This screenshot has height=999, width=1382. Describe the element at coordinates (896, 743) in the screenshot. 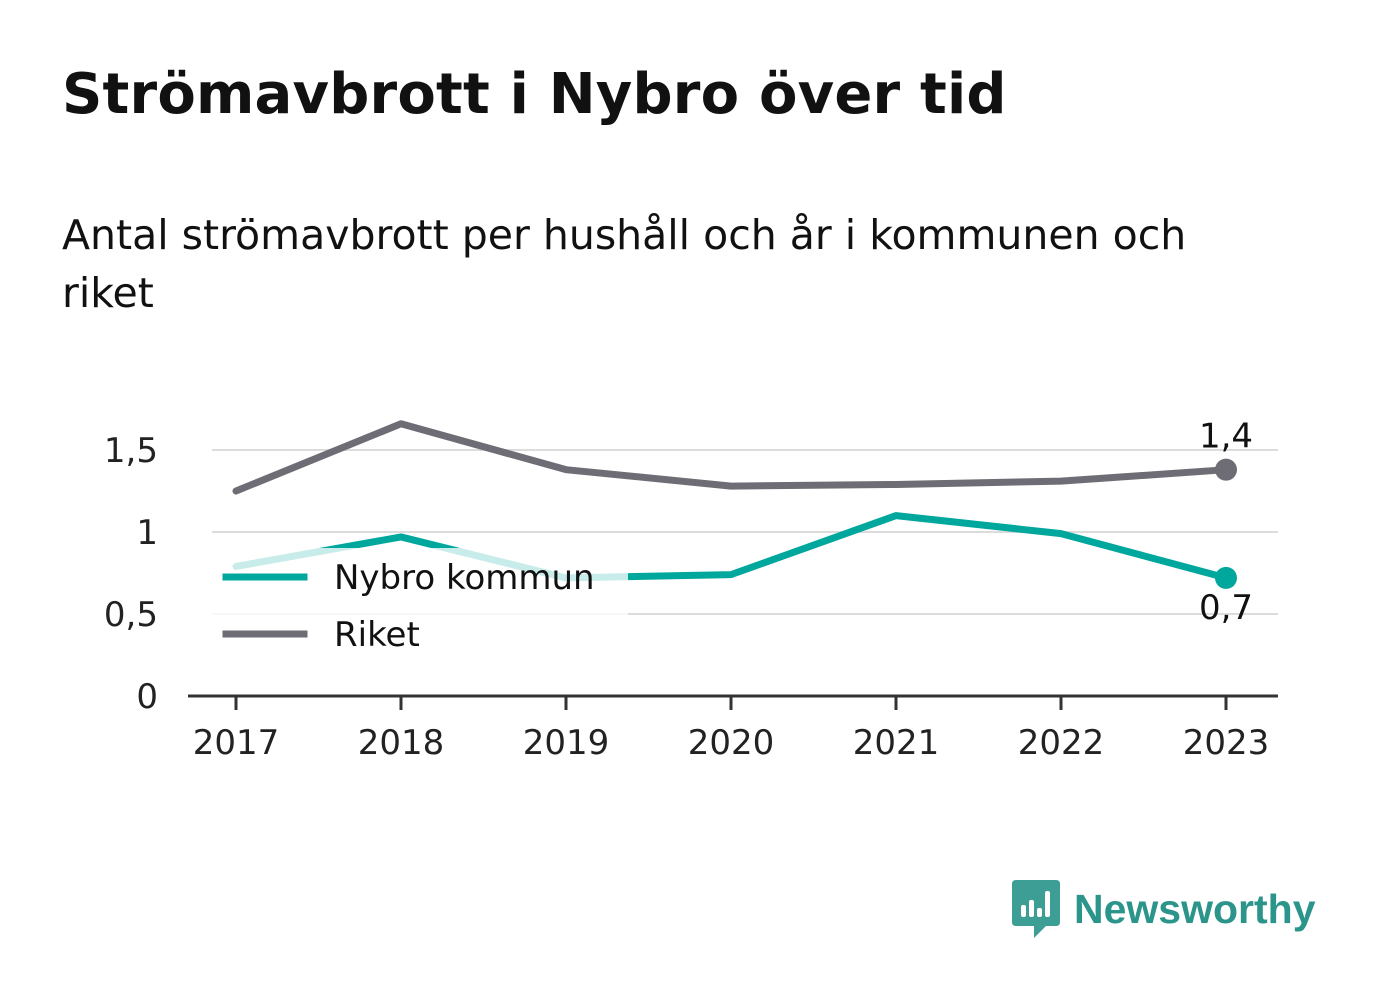

I see `x-tick-label: 2021` at that location.